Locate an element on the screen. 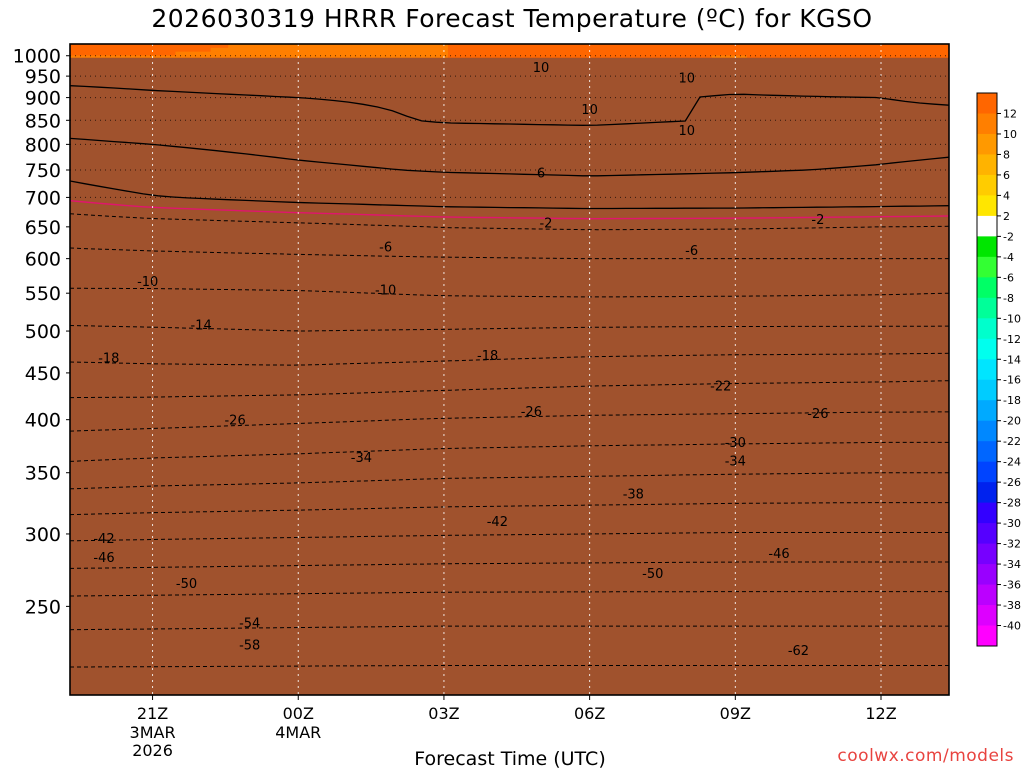  colorbar-label: -30 is located at coordinates (1012, 523).